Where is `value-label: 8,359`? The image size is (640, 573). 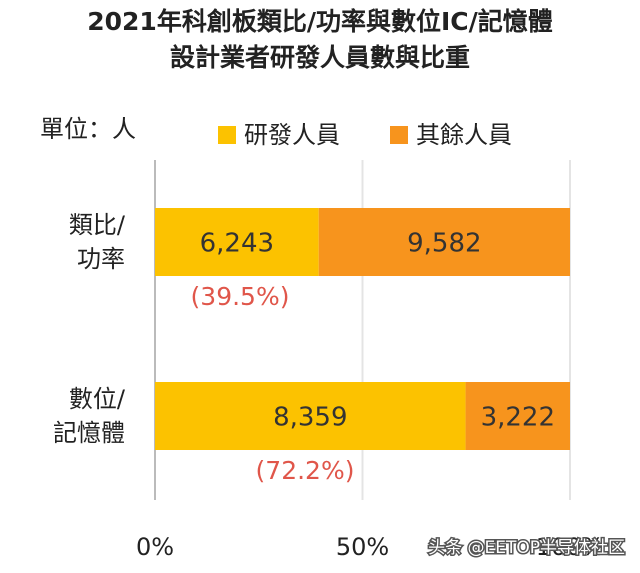 value-label: 8,359 is located at coordinates (310, 418).